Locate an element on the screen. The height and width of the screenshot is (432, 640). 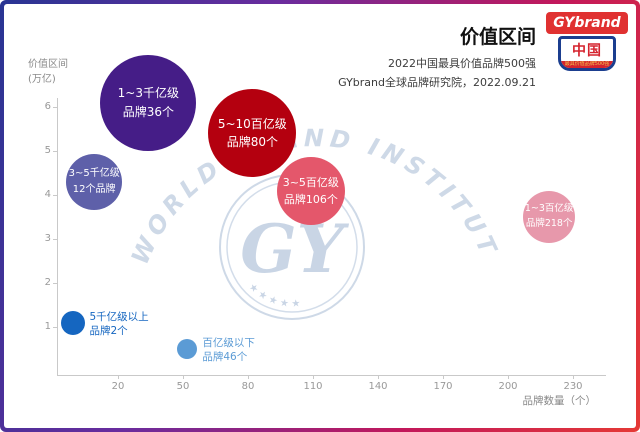
watermark-gy-text: GY is located at coordinates (294, 249).